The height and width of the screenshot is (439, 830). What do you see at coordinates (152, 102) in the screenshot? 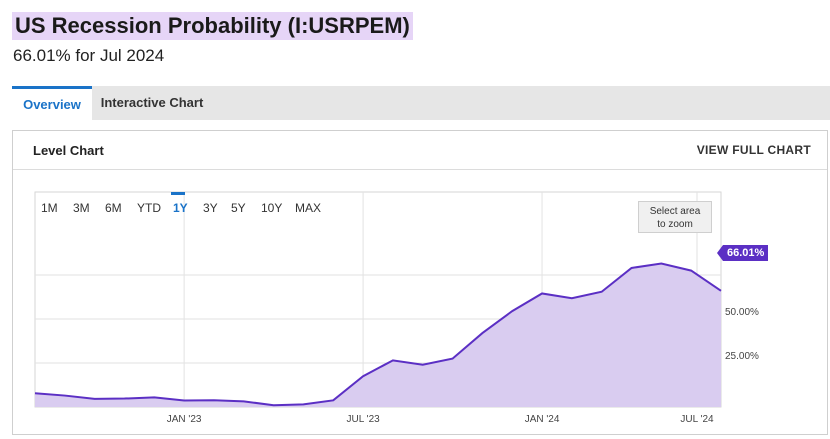
I see `tab-interactive-chart: Interactive Chart` at bounding box center [152, 102].